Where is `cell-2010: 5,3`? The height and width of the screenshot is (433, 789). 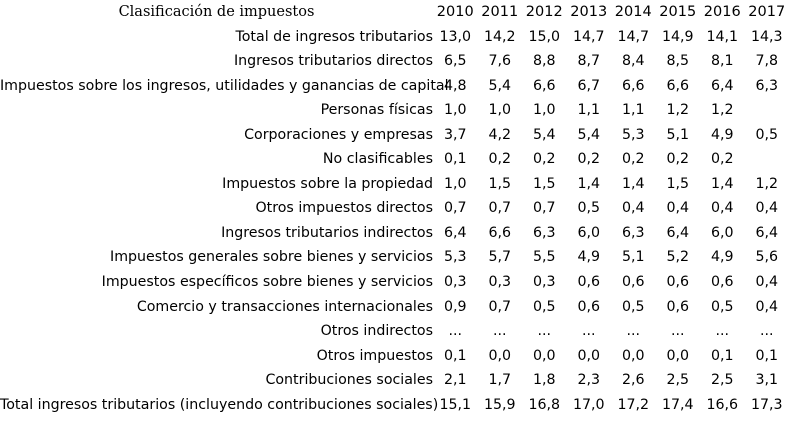
cell-2010: 5,3 is located at coordinates (455, 257).